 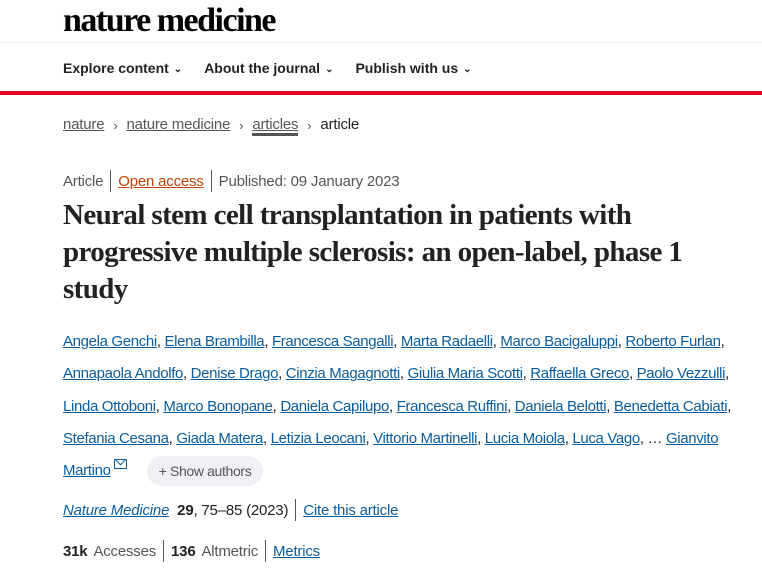 I want to click on author-link: Marco Bonopane, so click(x=218, y=406).